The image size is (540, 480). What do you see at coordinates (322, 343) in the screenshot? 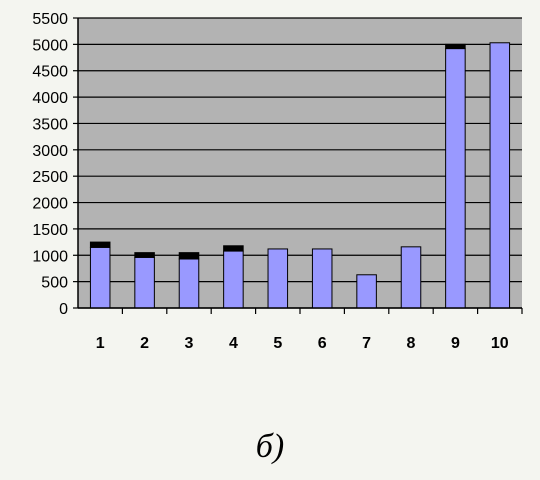
I see `x-tick-label: 6` at bounding box center [322, 343].